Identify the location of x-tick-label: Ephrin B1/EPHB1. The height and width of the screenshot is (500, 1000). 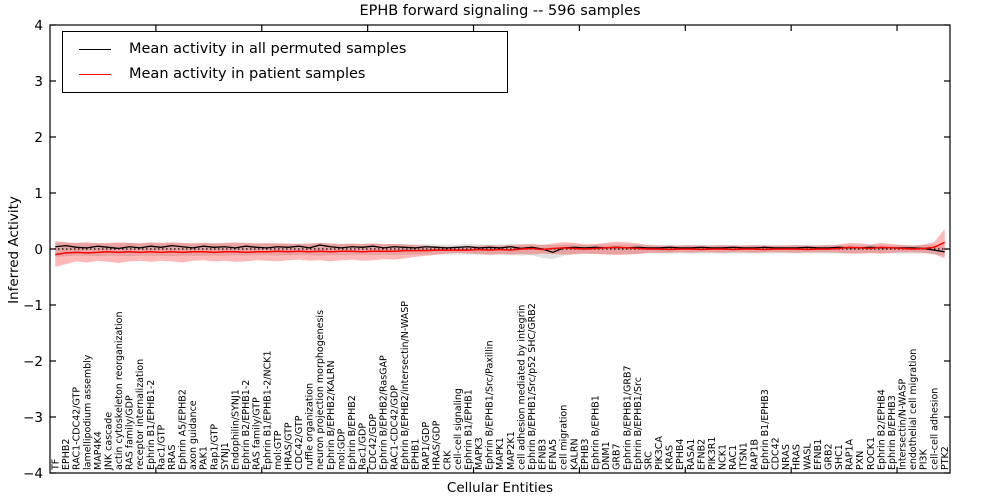
(468, 429).